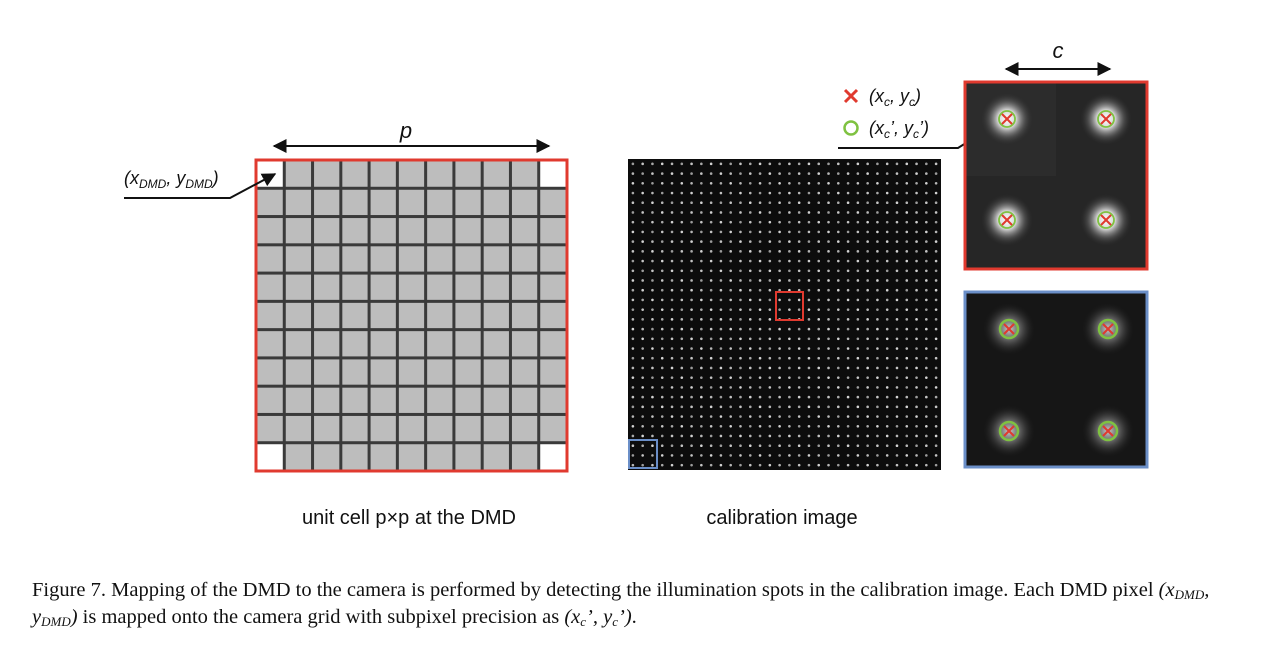 This screenshot has width=1274, height=660. What do you see at coordinates (200, 186) in the screenshot?
I see `dmd-pixel-pointer-arrow` at bounding box center [200, 186].